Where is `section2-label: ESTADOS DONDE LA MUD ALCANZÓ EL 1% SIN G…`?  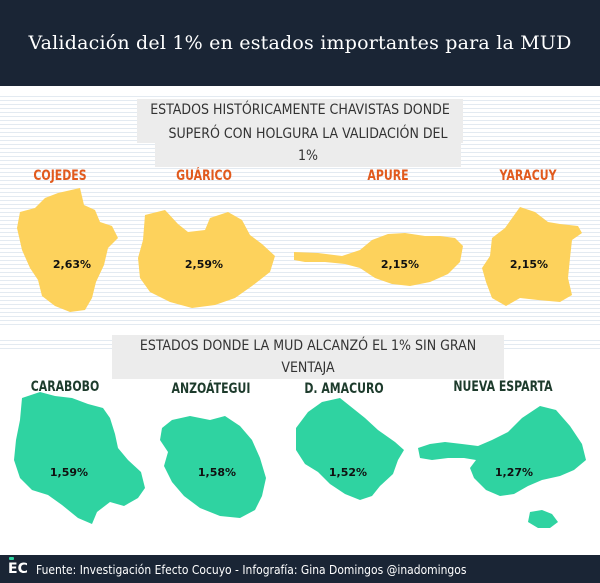 section2-label: ESTADOS DONDE LA MUD ALCANZÓ EL 1% SIN G… is located at coordinates (308, 357).